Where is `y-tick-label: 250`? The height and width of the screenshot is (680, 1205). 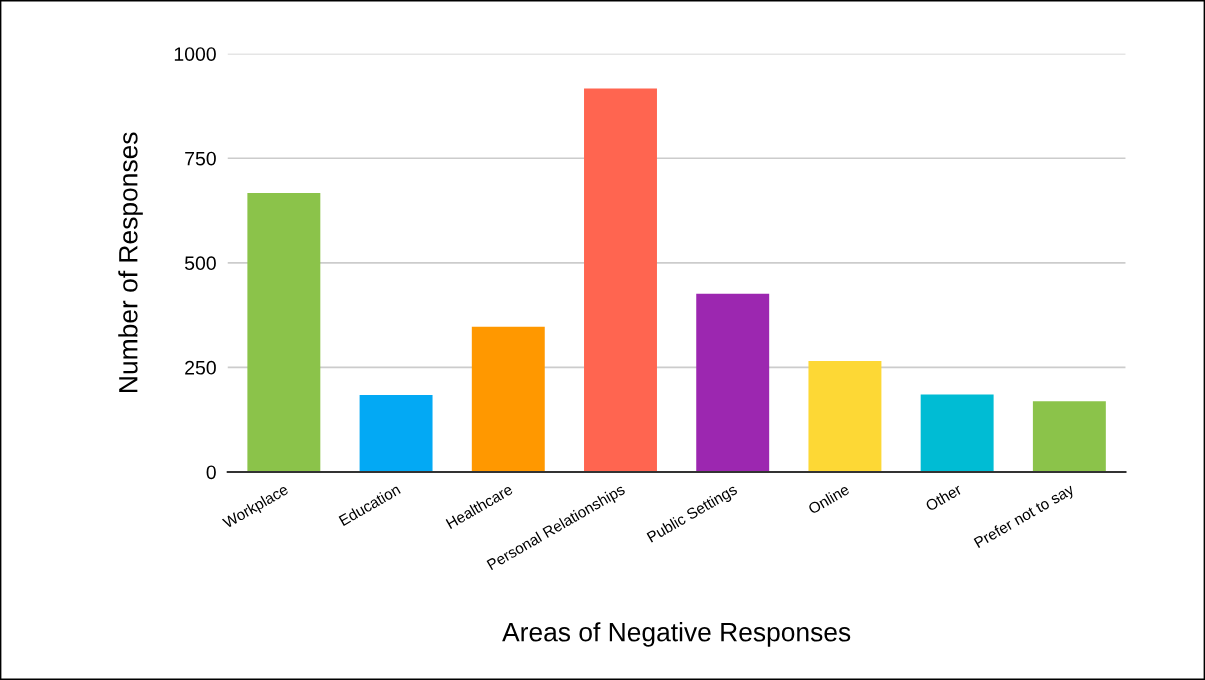
y-tick-label: 250 is located at coordinates (200, 367).